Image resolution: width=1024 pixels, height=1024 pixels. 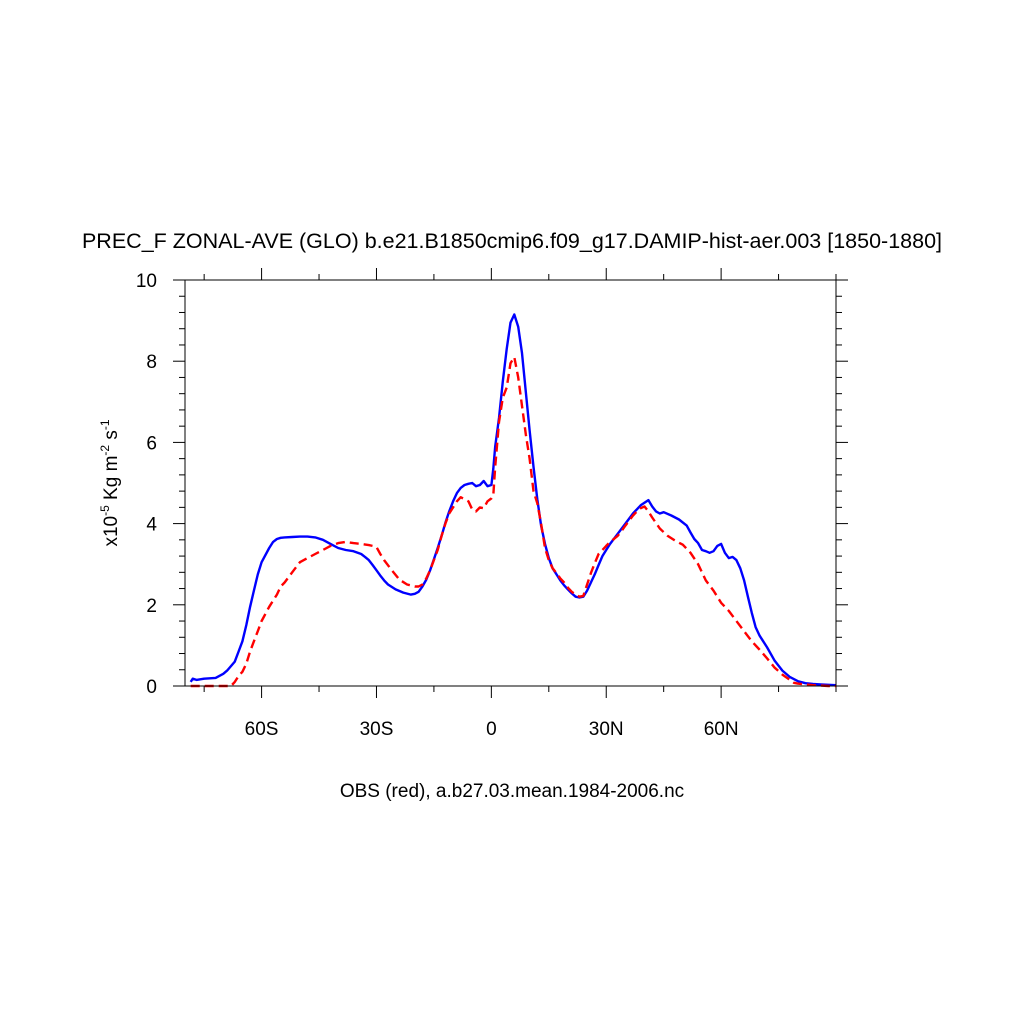 What do you see at coordinates (262, 729) in the screenshot?
I see `x-tick-label: 60S` at bounding box center [262, 729].